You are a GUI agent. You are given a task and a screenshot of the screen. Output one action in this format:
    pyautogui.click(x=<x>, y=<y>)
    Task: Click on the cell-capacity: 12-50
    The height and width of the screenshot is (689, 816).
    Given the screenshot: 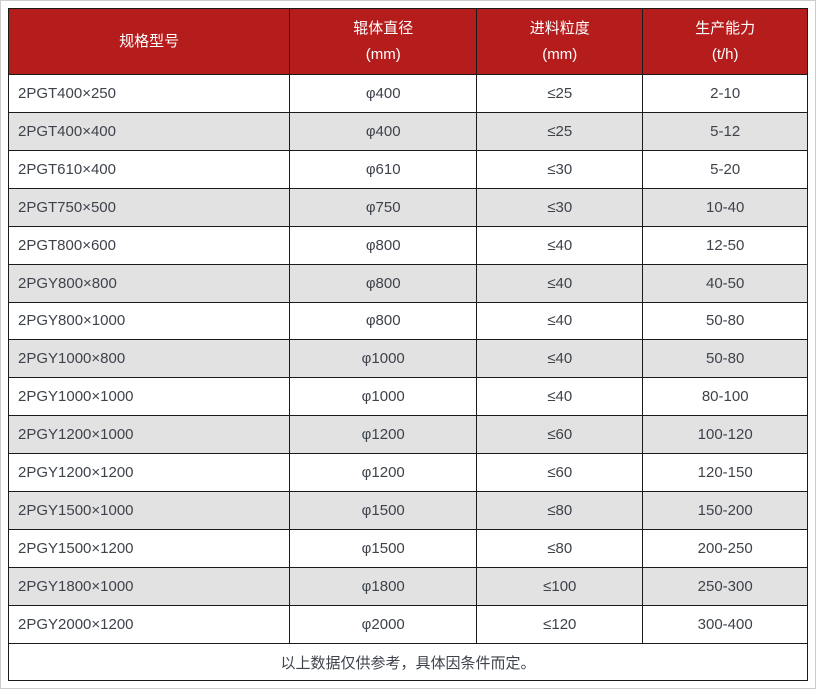 What is the action you would take?
    pyautogui.click(x=725, y=245)
    